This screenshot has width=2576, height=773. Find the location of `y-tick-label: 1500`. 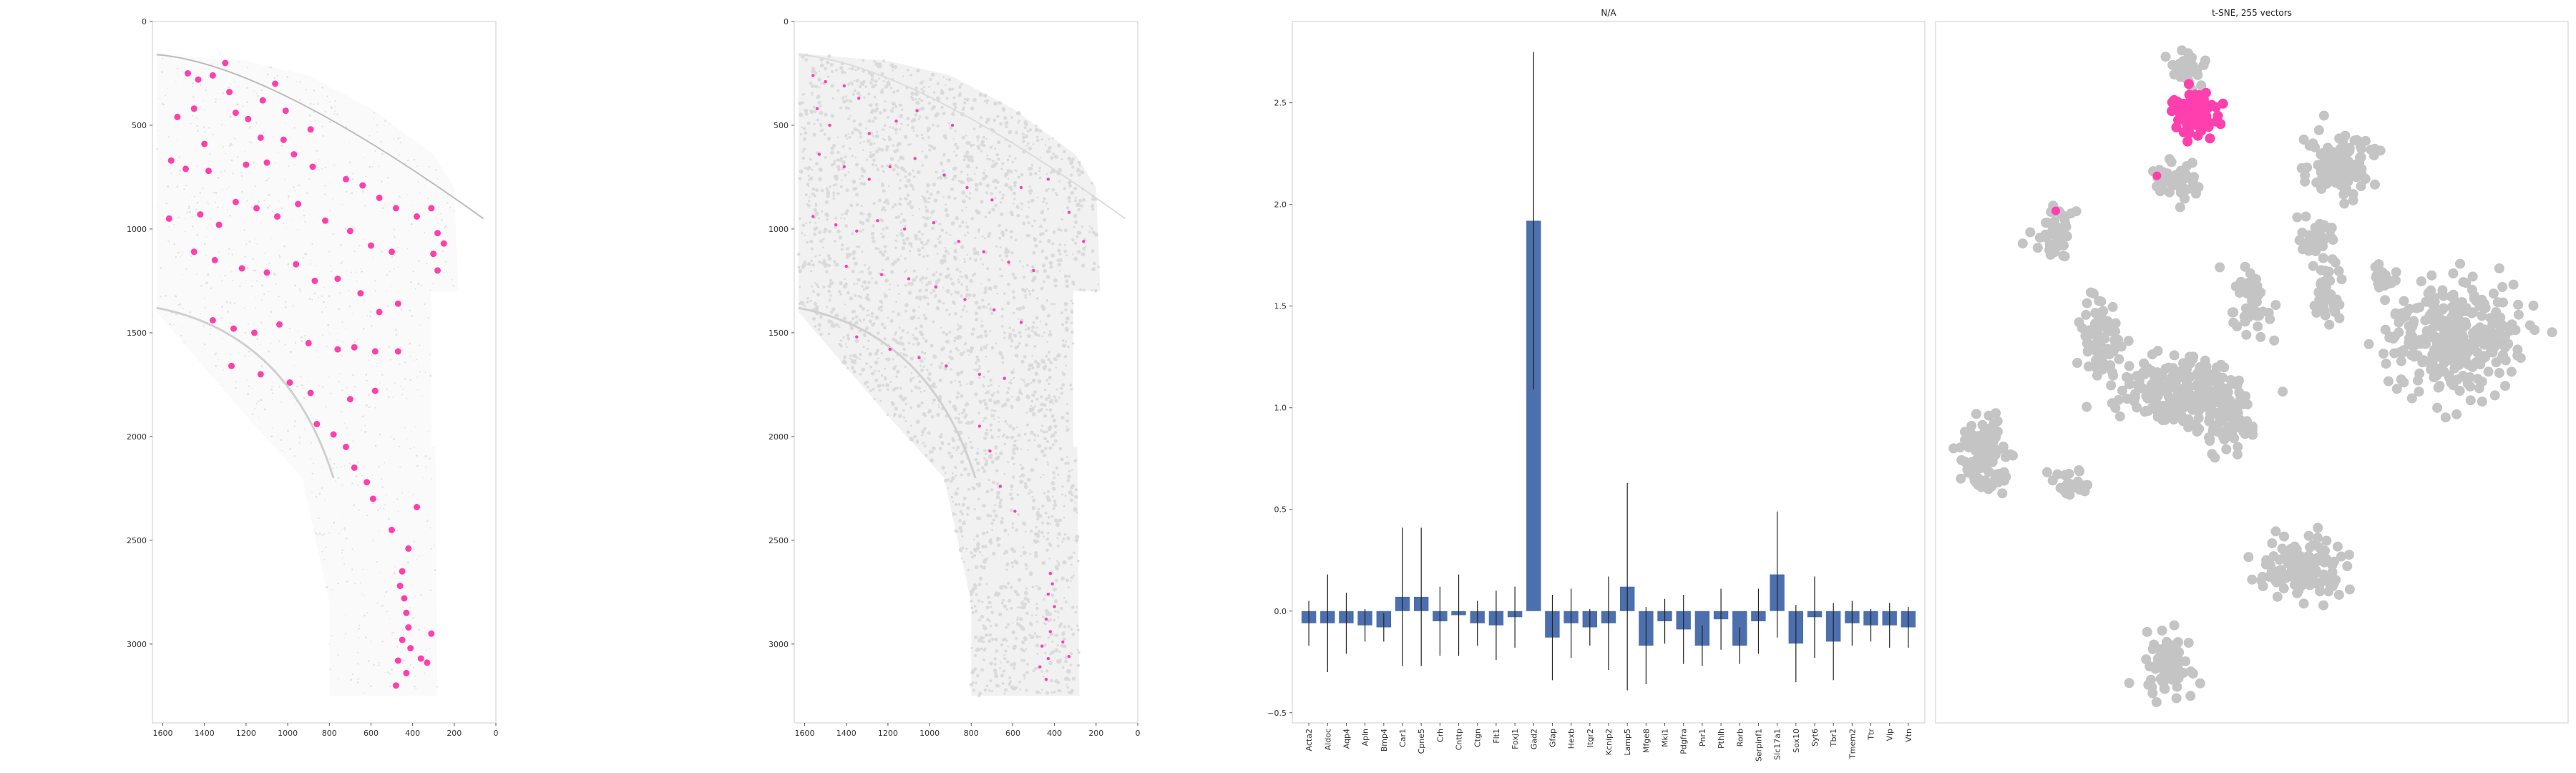

y-tick-label: 1500 is located at coordinates (137, 333).